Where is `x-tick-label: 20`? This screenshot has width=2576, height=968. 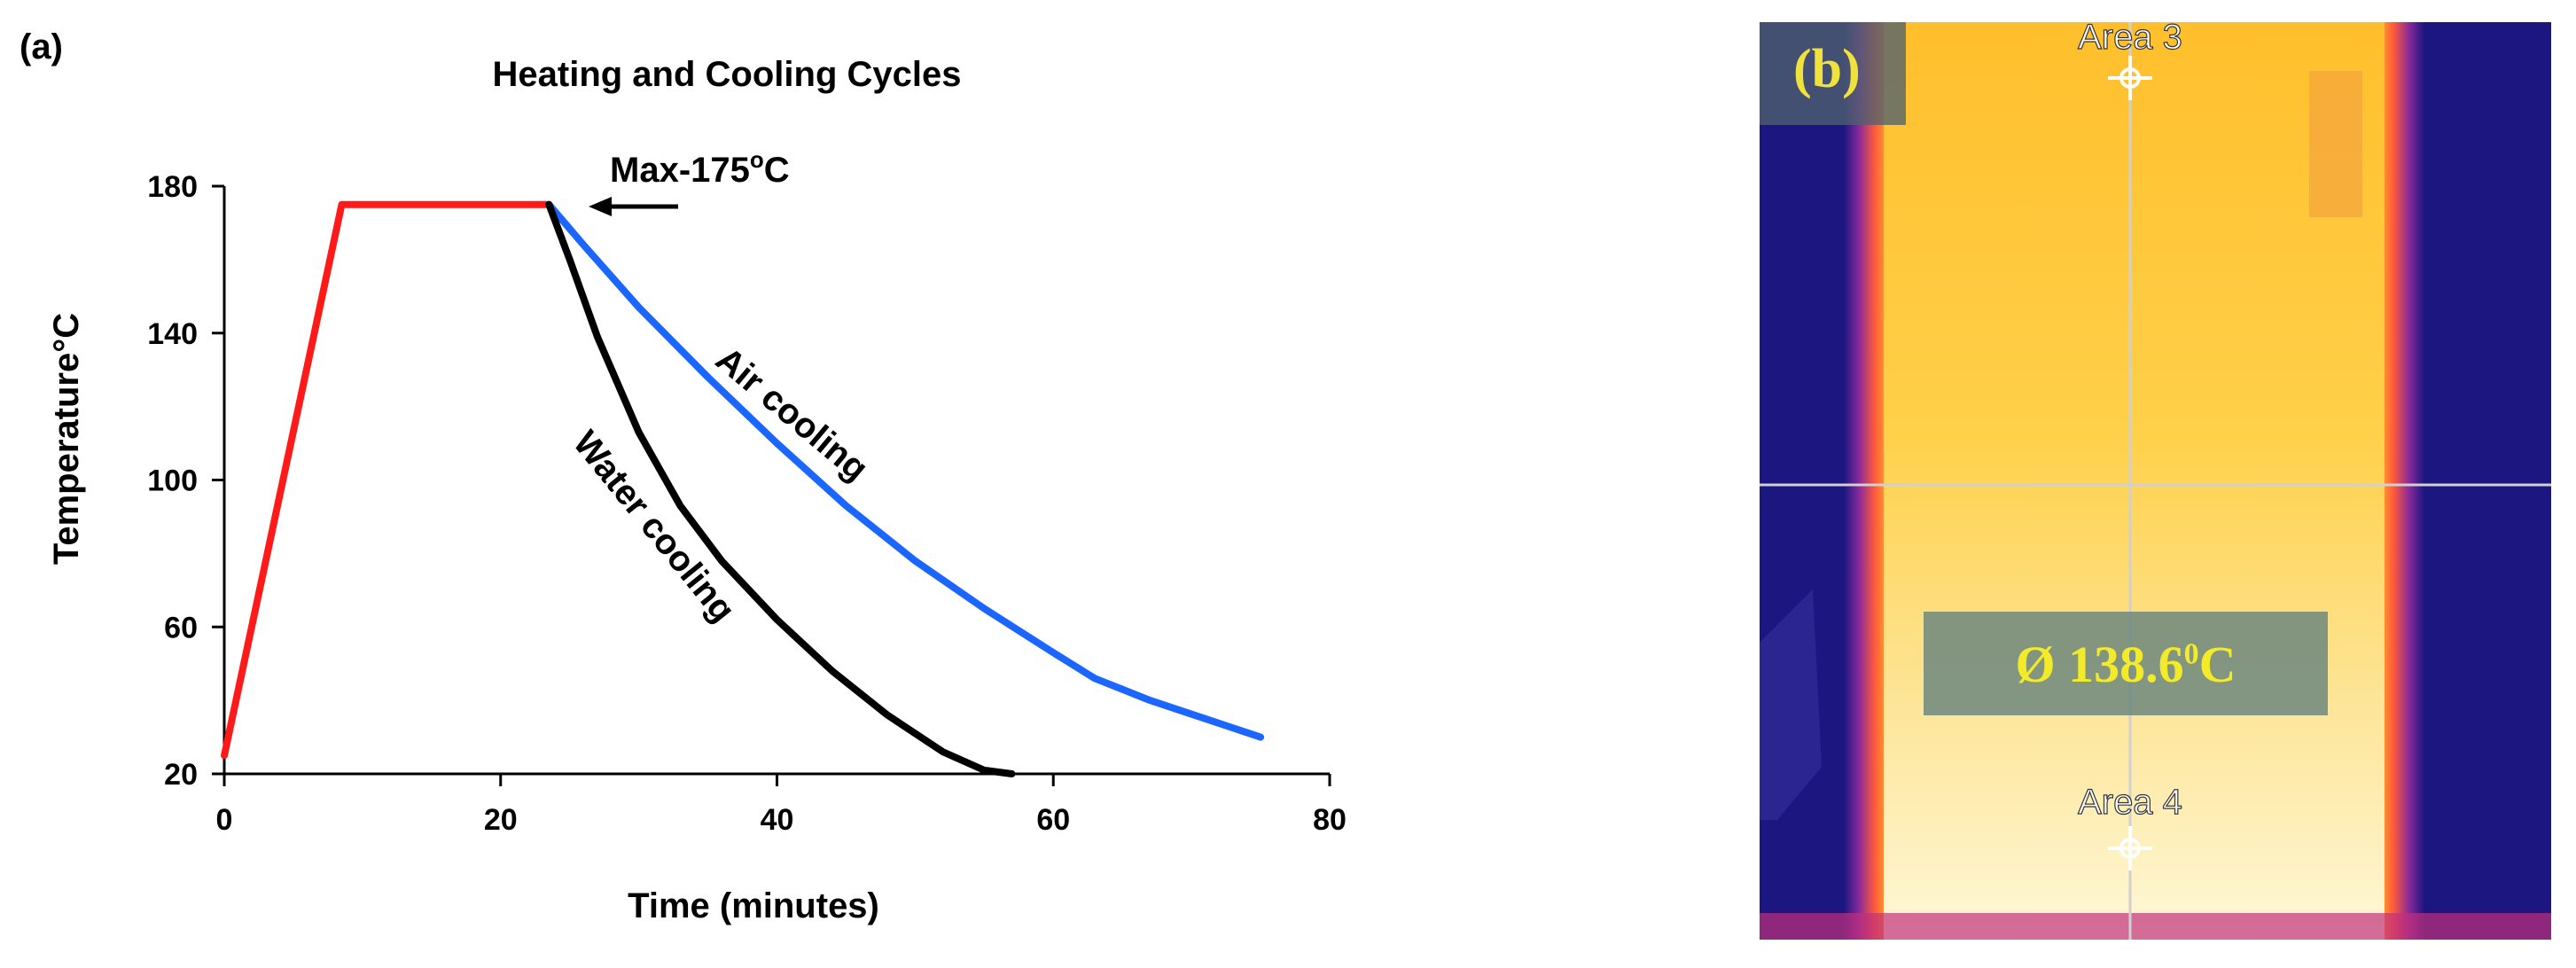
x-tick-label: 20 is located at coordinates (501, 820).